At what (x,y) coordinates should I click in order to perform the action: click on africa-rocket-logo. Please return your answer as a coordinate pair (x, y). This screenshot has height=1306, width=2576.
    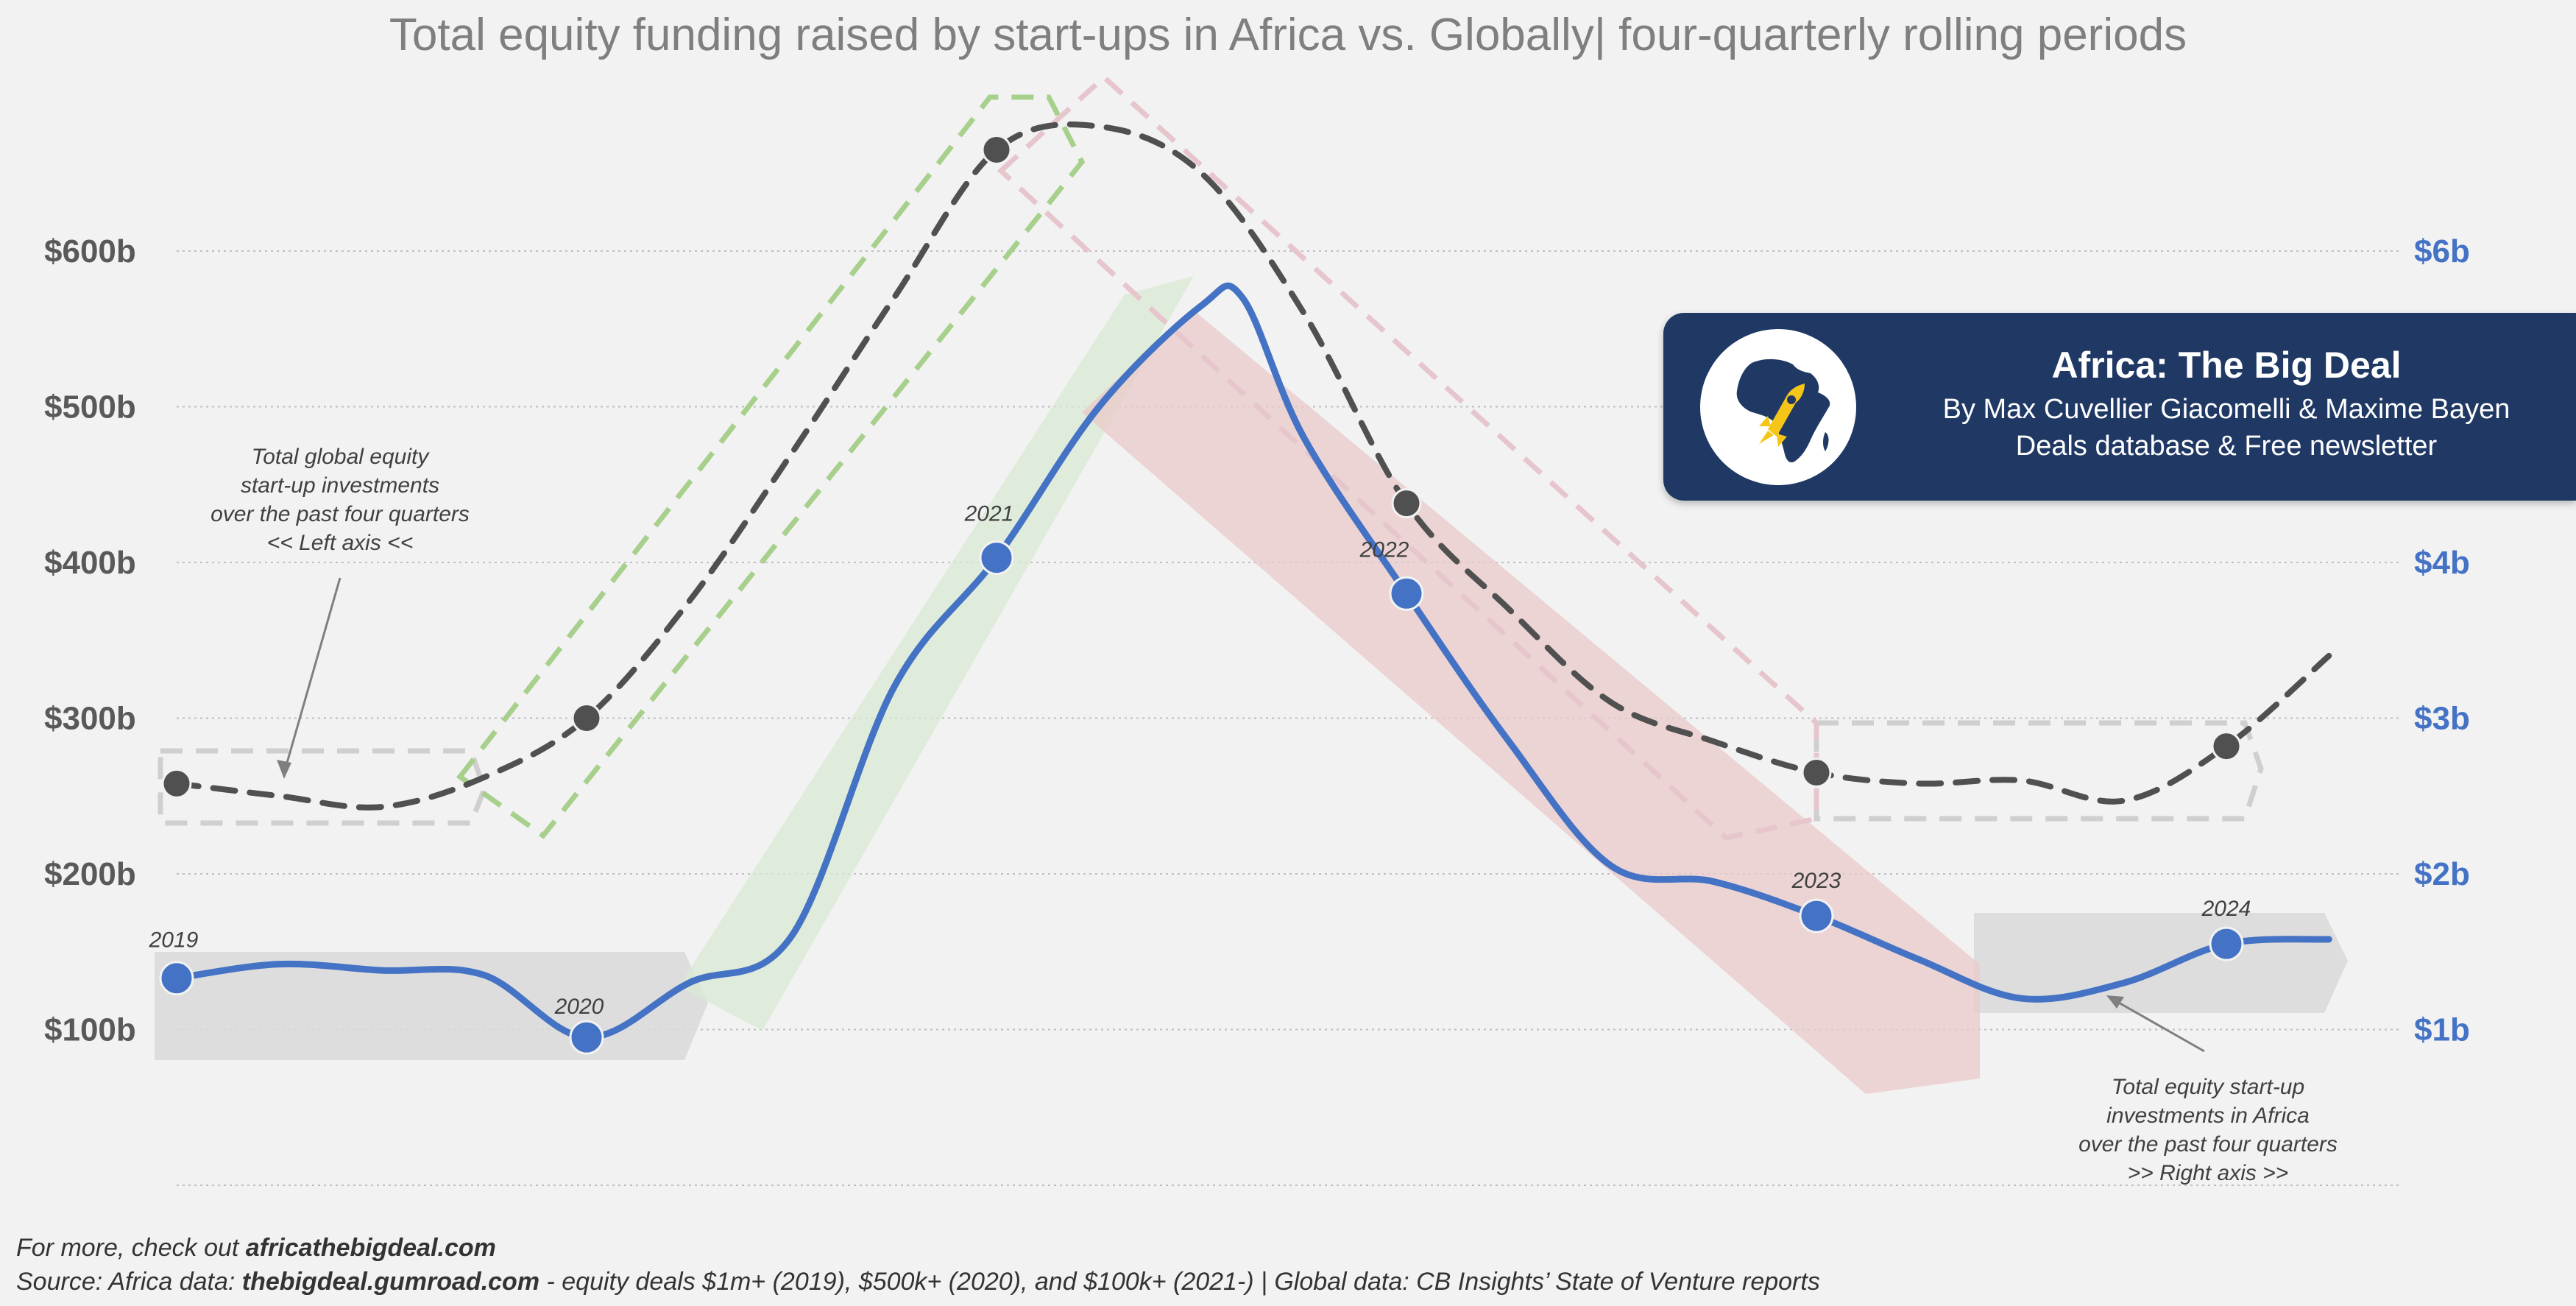
    Looking at the image, I should click on (1778, 407).